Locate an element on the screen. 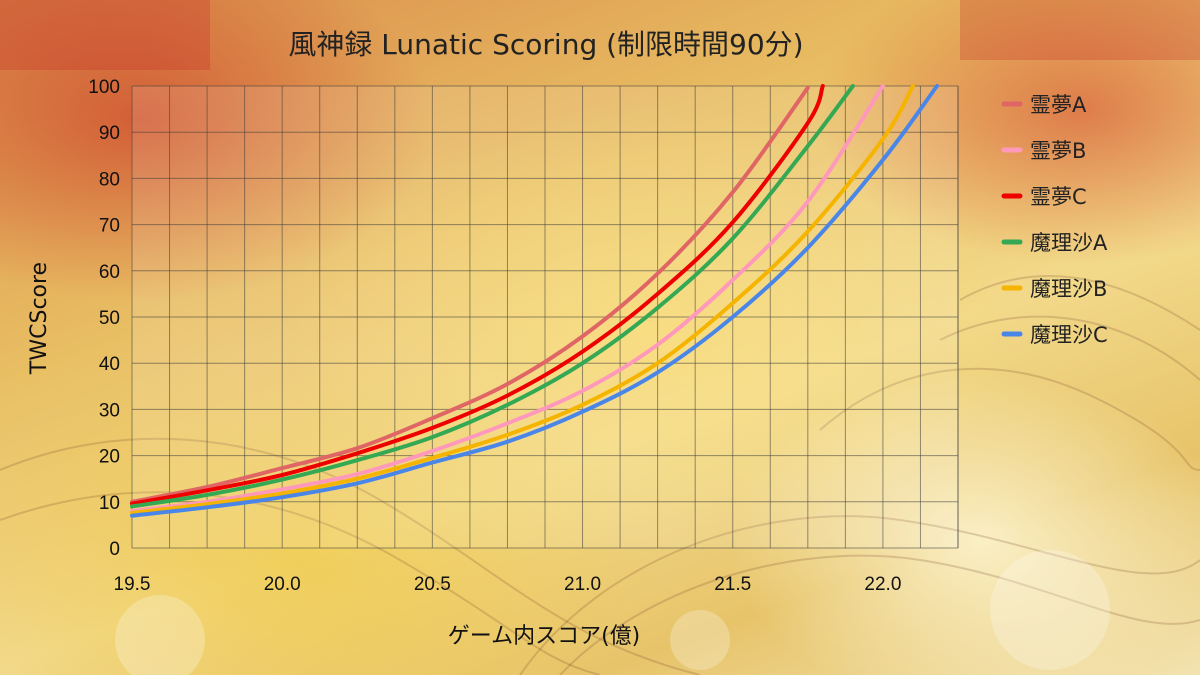 This screenshot has width=1200, height=675. legend-label: 魔理沙C is located at coordinates (1069, 335).